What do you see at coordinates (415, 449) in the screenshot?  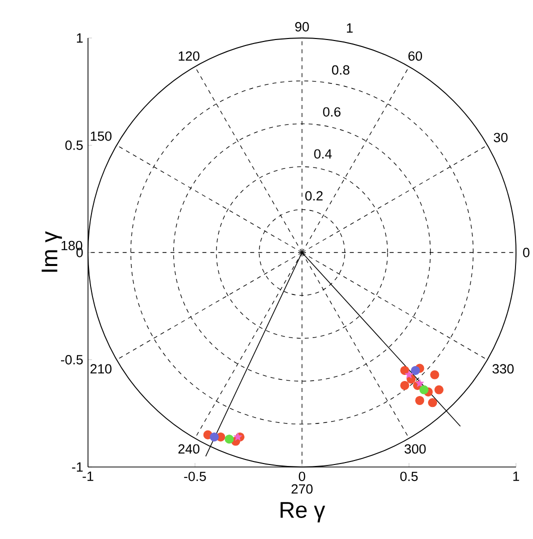 I see `spoke-label: 300` at bounding box center [415, 449].